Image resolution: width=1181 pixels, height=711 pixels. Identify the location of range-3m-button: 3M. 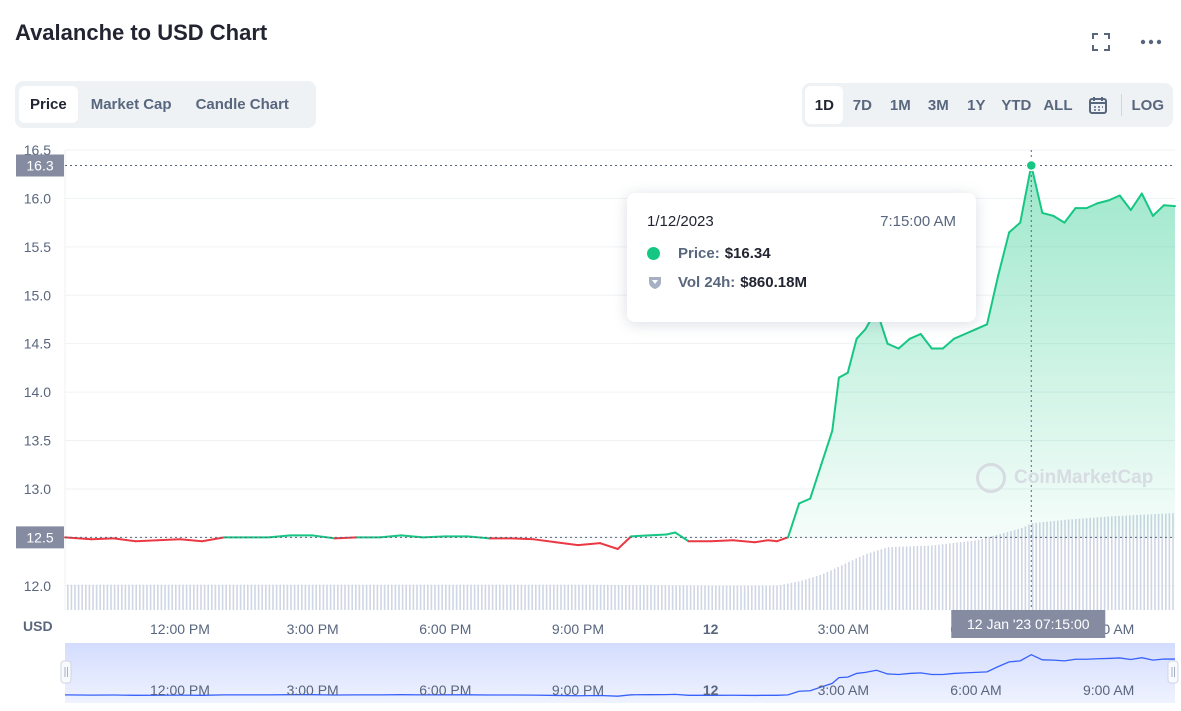
(938, 105).